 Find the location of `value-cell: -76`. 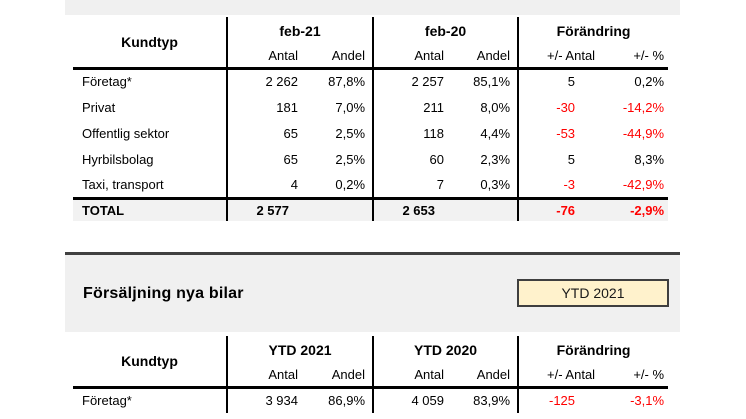

value-cell: -76 is located at coordinates (561, 208).